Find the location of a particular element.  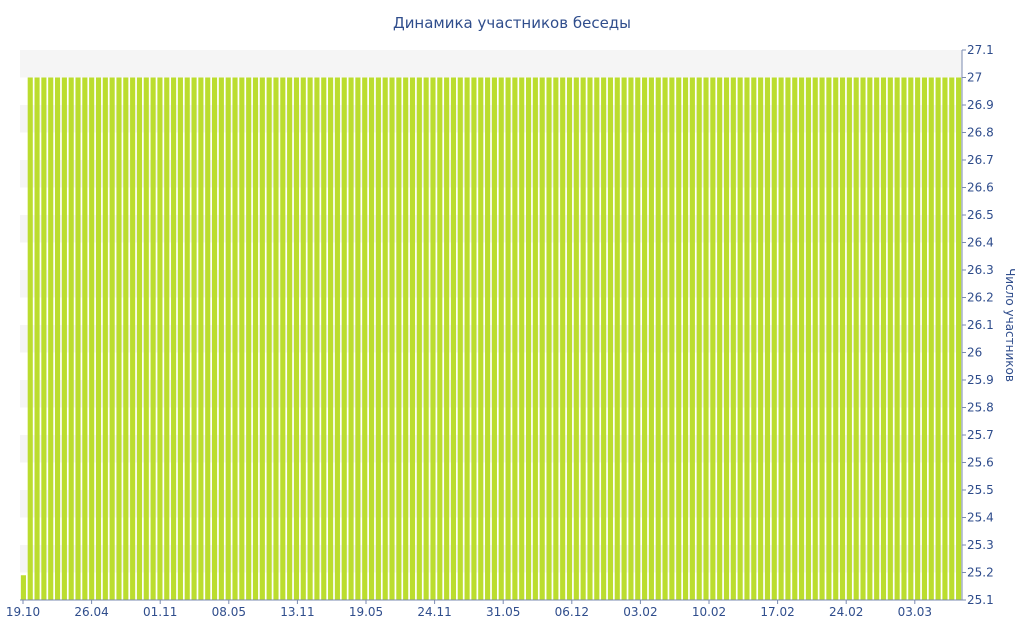

y-tick-label: 27 is located at coordinates (974, 78).